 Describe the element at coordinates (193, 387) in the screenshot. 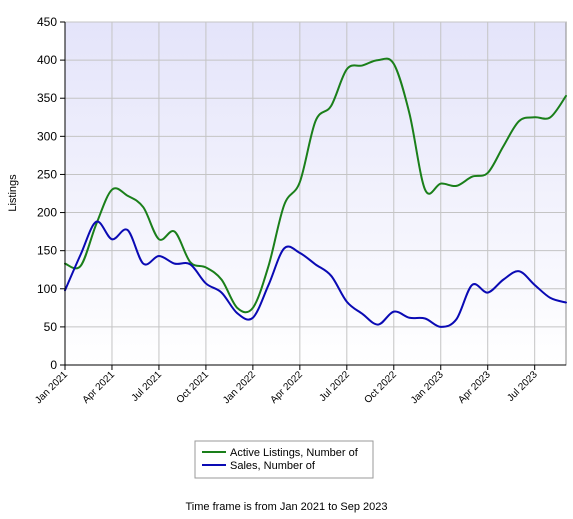

I see `x-tick-label: Oct 2021` at that location.